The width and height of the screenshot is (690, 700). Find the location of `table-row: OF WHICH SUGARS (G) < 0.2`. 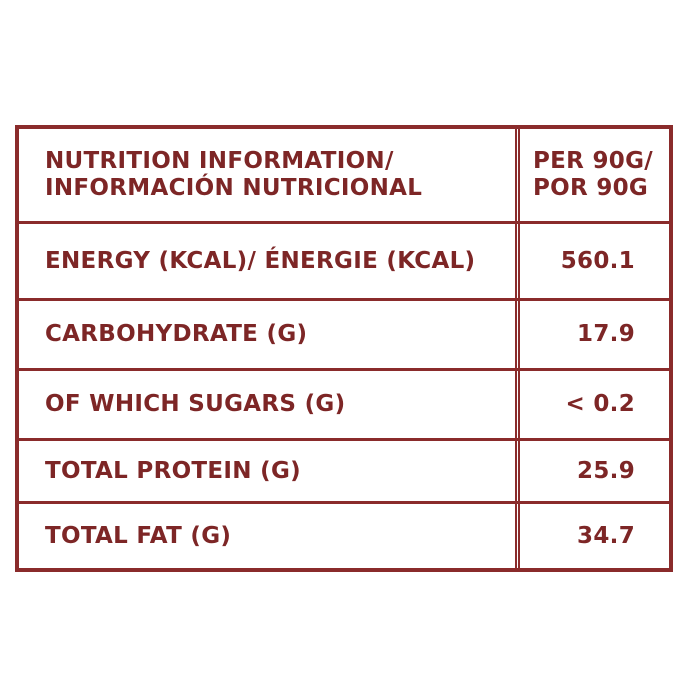

table-row: OF WHICH SUGARS (G) < 0.2 is located at coordinates (344, 403).